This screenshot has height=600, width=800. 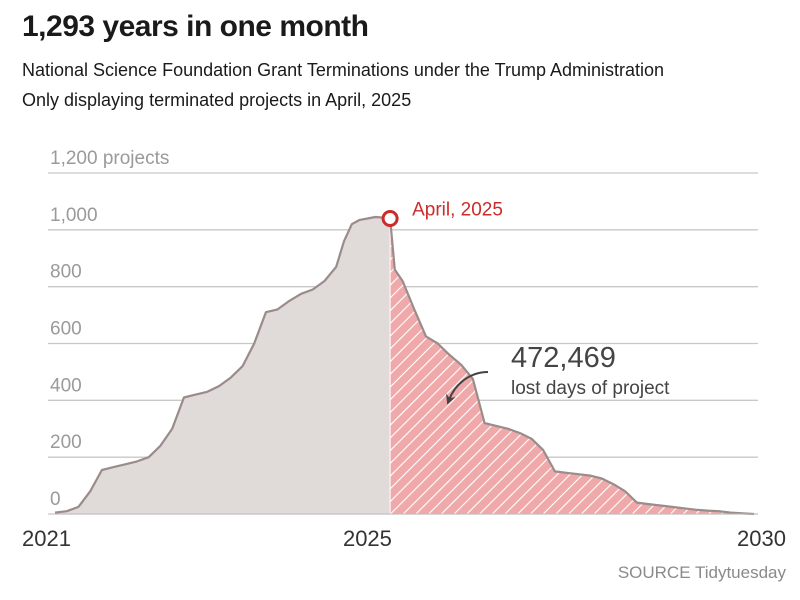 What do you see at coordinates (66, 272) in the screenshot?
I see `y-tick-label: 800` at bounding box center [66, 272].